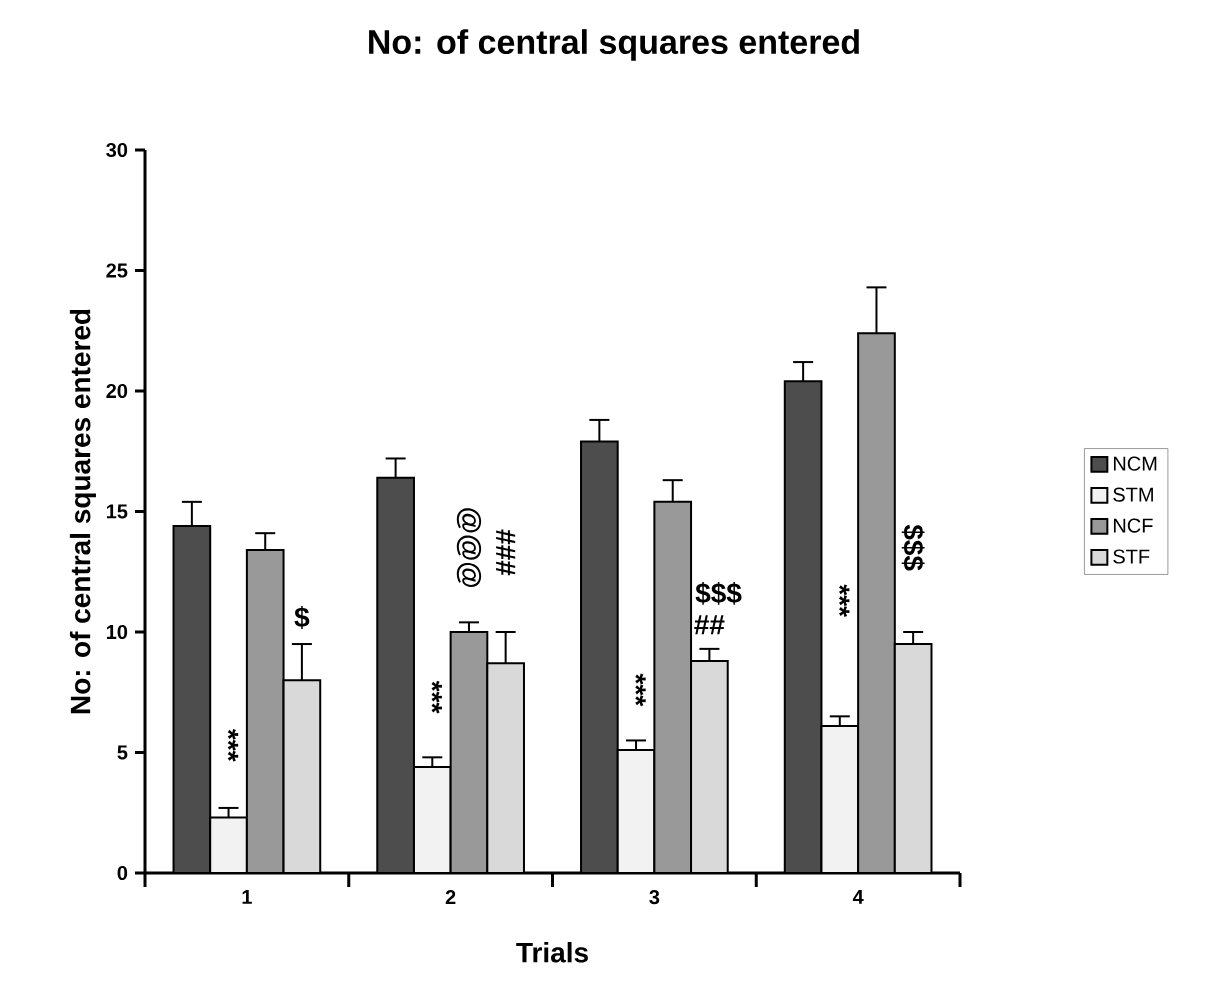 The height and width of the screenshot is (1005, 1229). I want to click on y-tick-label: 25, so click(117, 270).